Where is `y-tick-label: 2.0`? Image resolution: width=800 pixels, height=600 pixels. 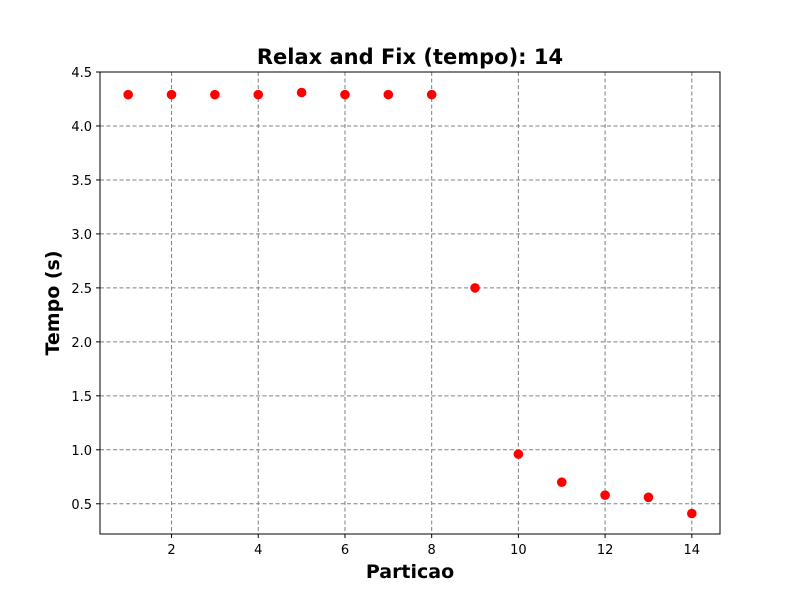
y-tick-label: 2.0 is located at coordinates (81, 343).